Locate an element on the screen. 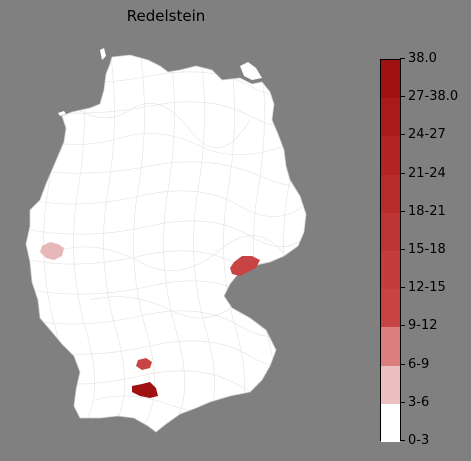 The width and height of the screenshot is (471, 461). legend-colorbar is located at coordinates (390, 250).